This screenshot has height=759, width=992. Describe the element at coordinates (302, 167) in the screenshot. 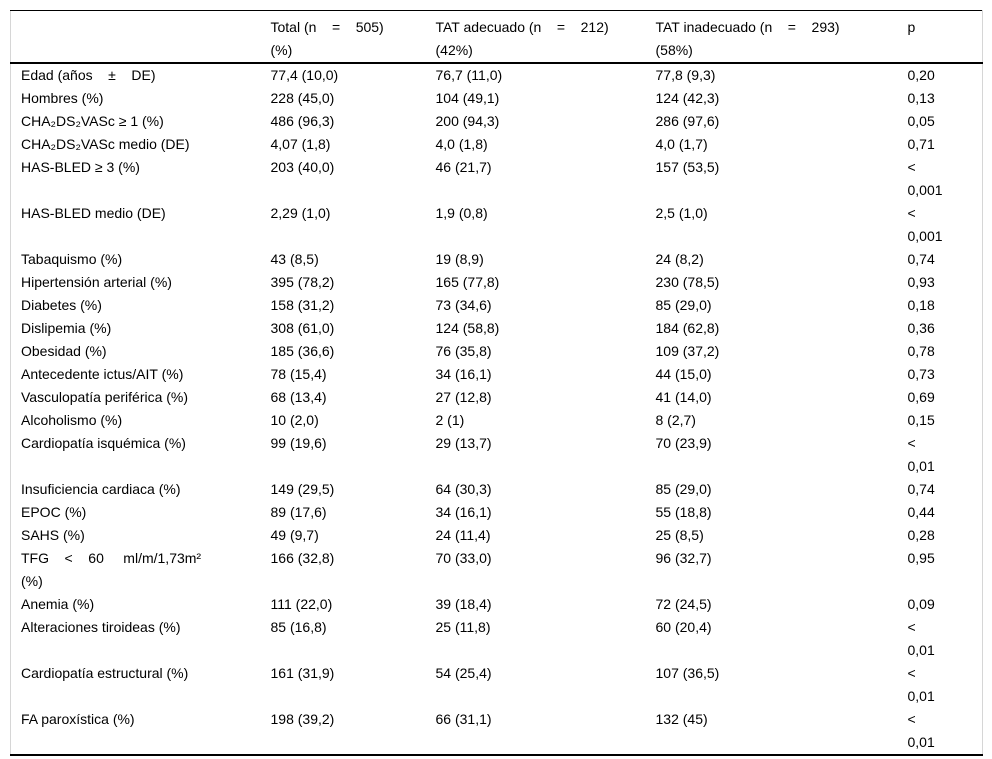

I see `total-value-cell: 203 (40,0)` at that location.